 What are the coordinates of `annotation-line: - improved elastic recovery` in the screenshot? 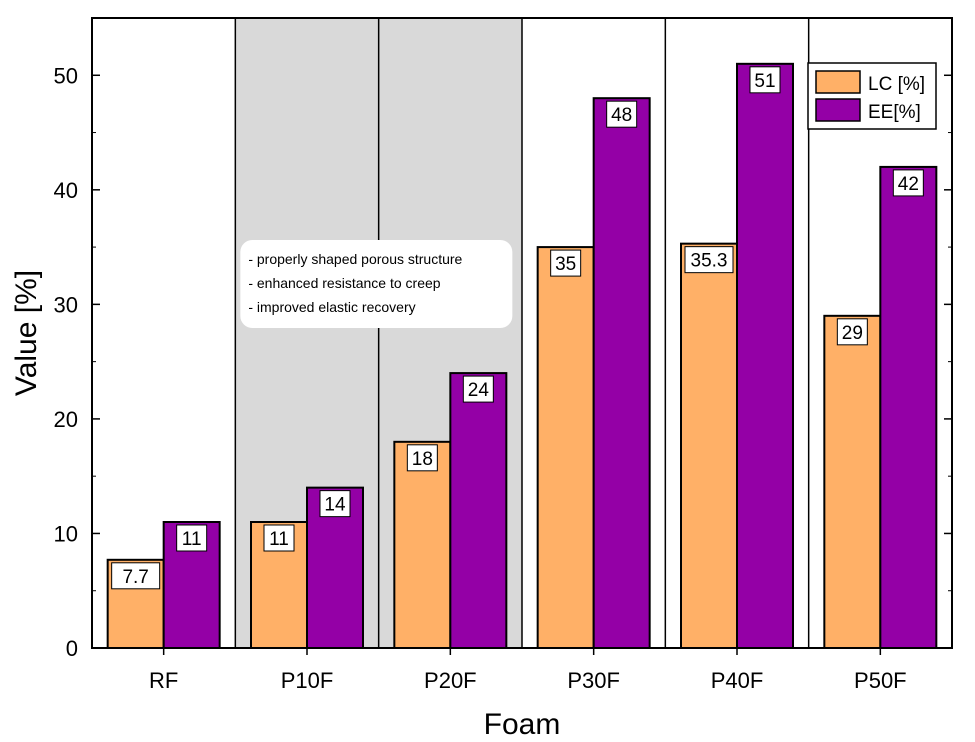 It's located at (331, 307).